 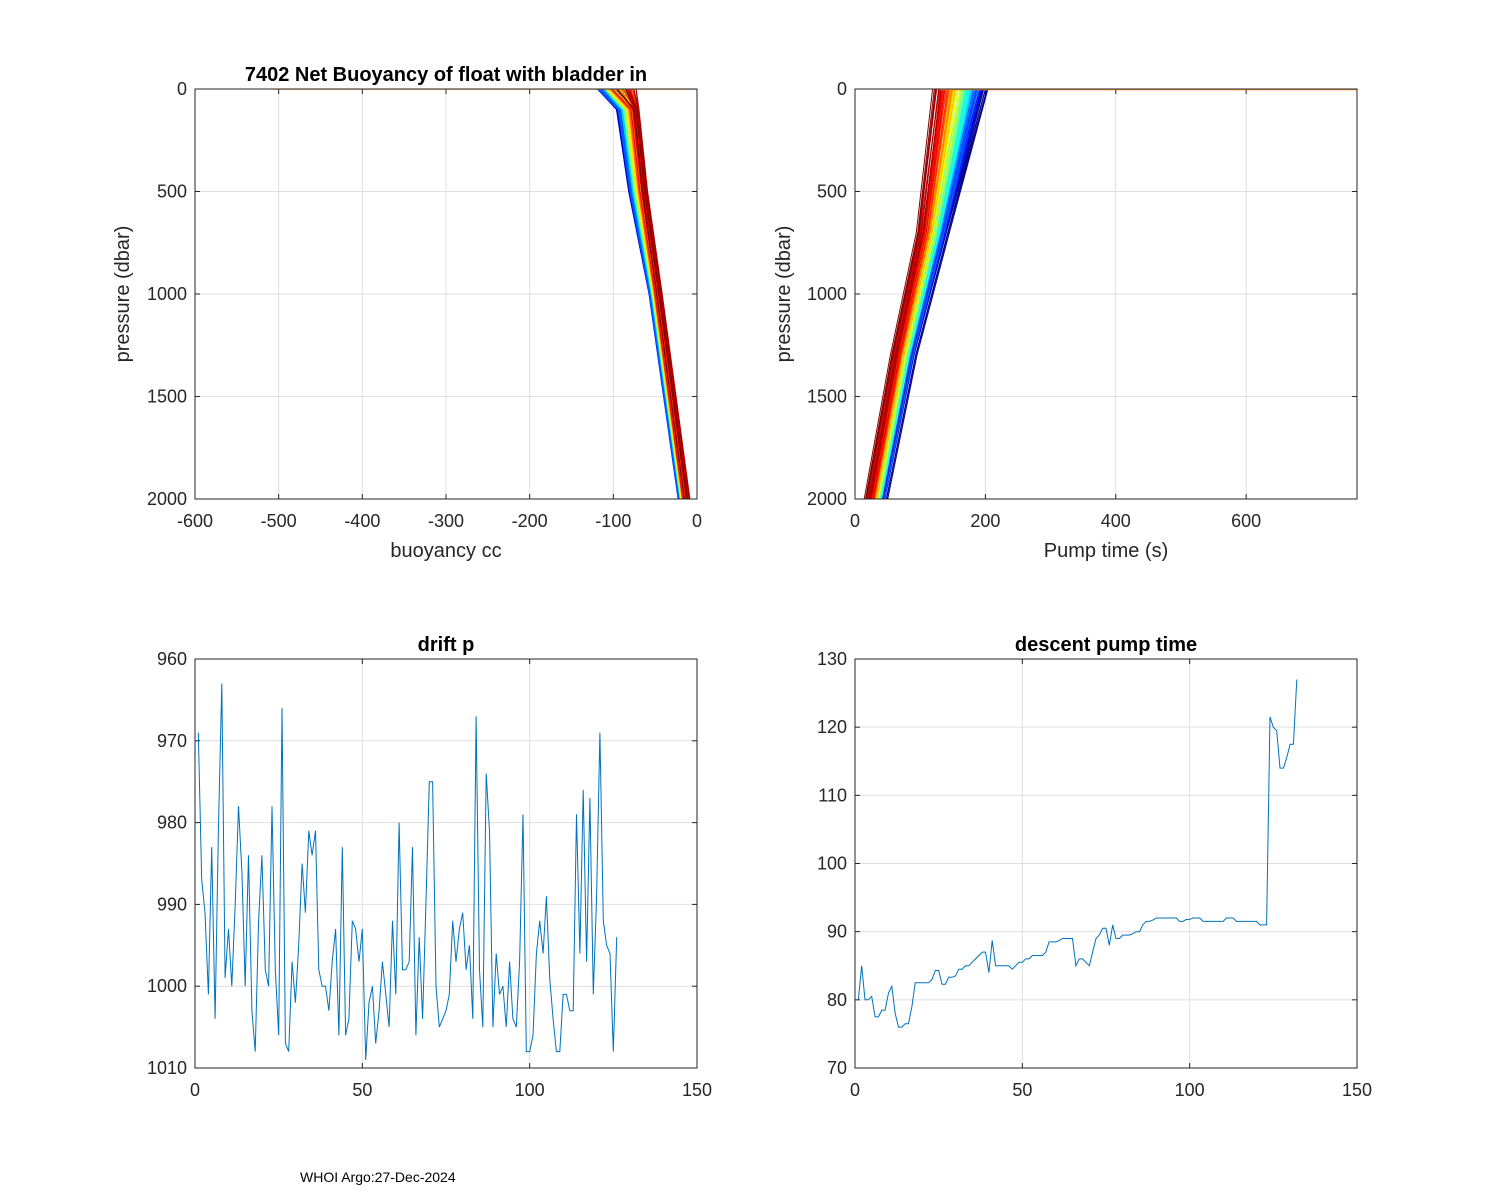 What do you see at coordinates (1106, 551) in the screenshot?
I see `pumptime-x-label: Pump time (s)` at bounding box center [1106, 551].